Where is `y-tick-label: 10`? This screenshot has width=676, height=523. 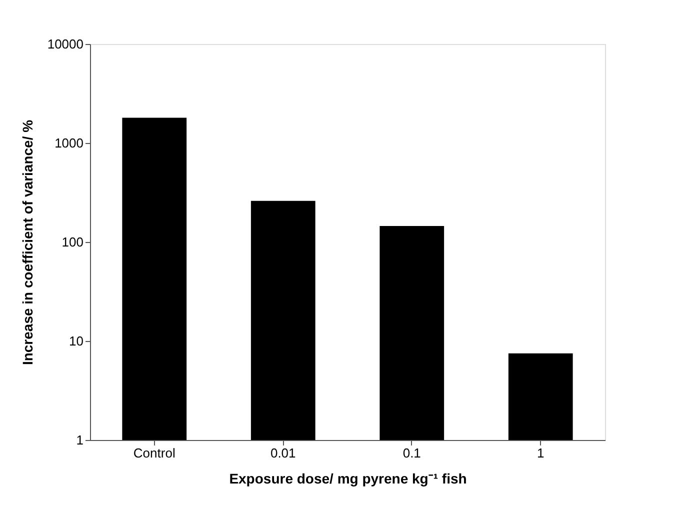 y-tick-label: 10 is located at coordinates (76, 341).